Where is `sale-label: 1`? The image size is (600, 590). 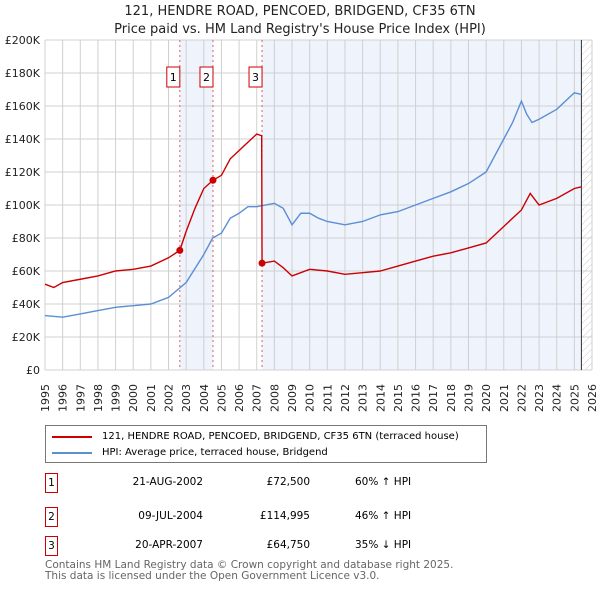 sale-label: 1 is located at coordinates (173, 77).